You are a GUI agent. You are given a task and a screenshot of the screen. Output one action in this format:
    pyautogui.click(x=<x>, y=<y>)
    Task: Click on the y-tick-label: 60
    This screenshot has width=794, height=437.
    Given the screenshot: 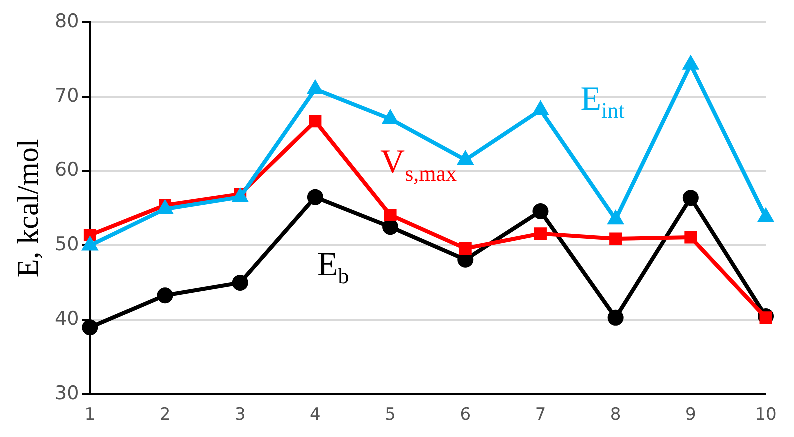 What is the action you would take?
    pyautogui.click(x=67, y=170)
    